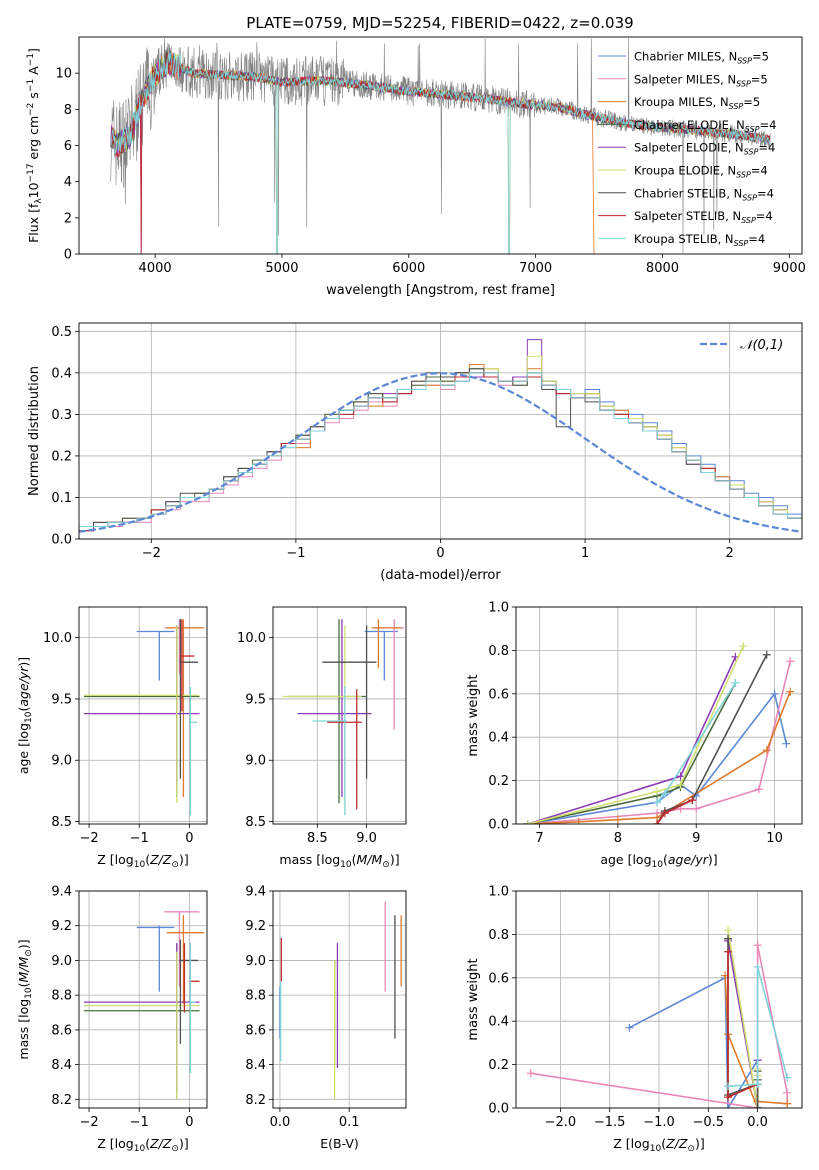 This screenshot has width=819, height=1170. I want to click on age-vs-Z-frame, so click(143, 715).